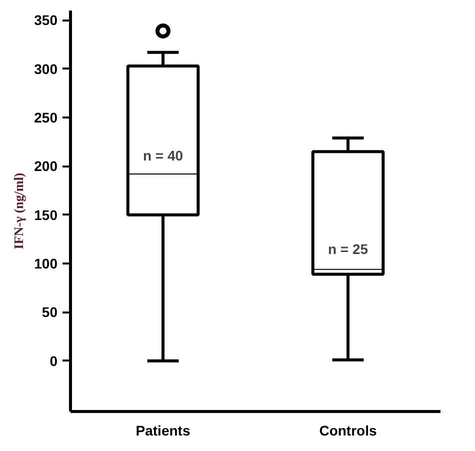  What do you see at coordinates (46, 166) in the screenshot?
I see `y-tick-label: 200` at bounding box center [46, 166].